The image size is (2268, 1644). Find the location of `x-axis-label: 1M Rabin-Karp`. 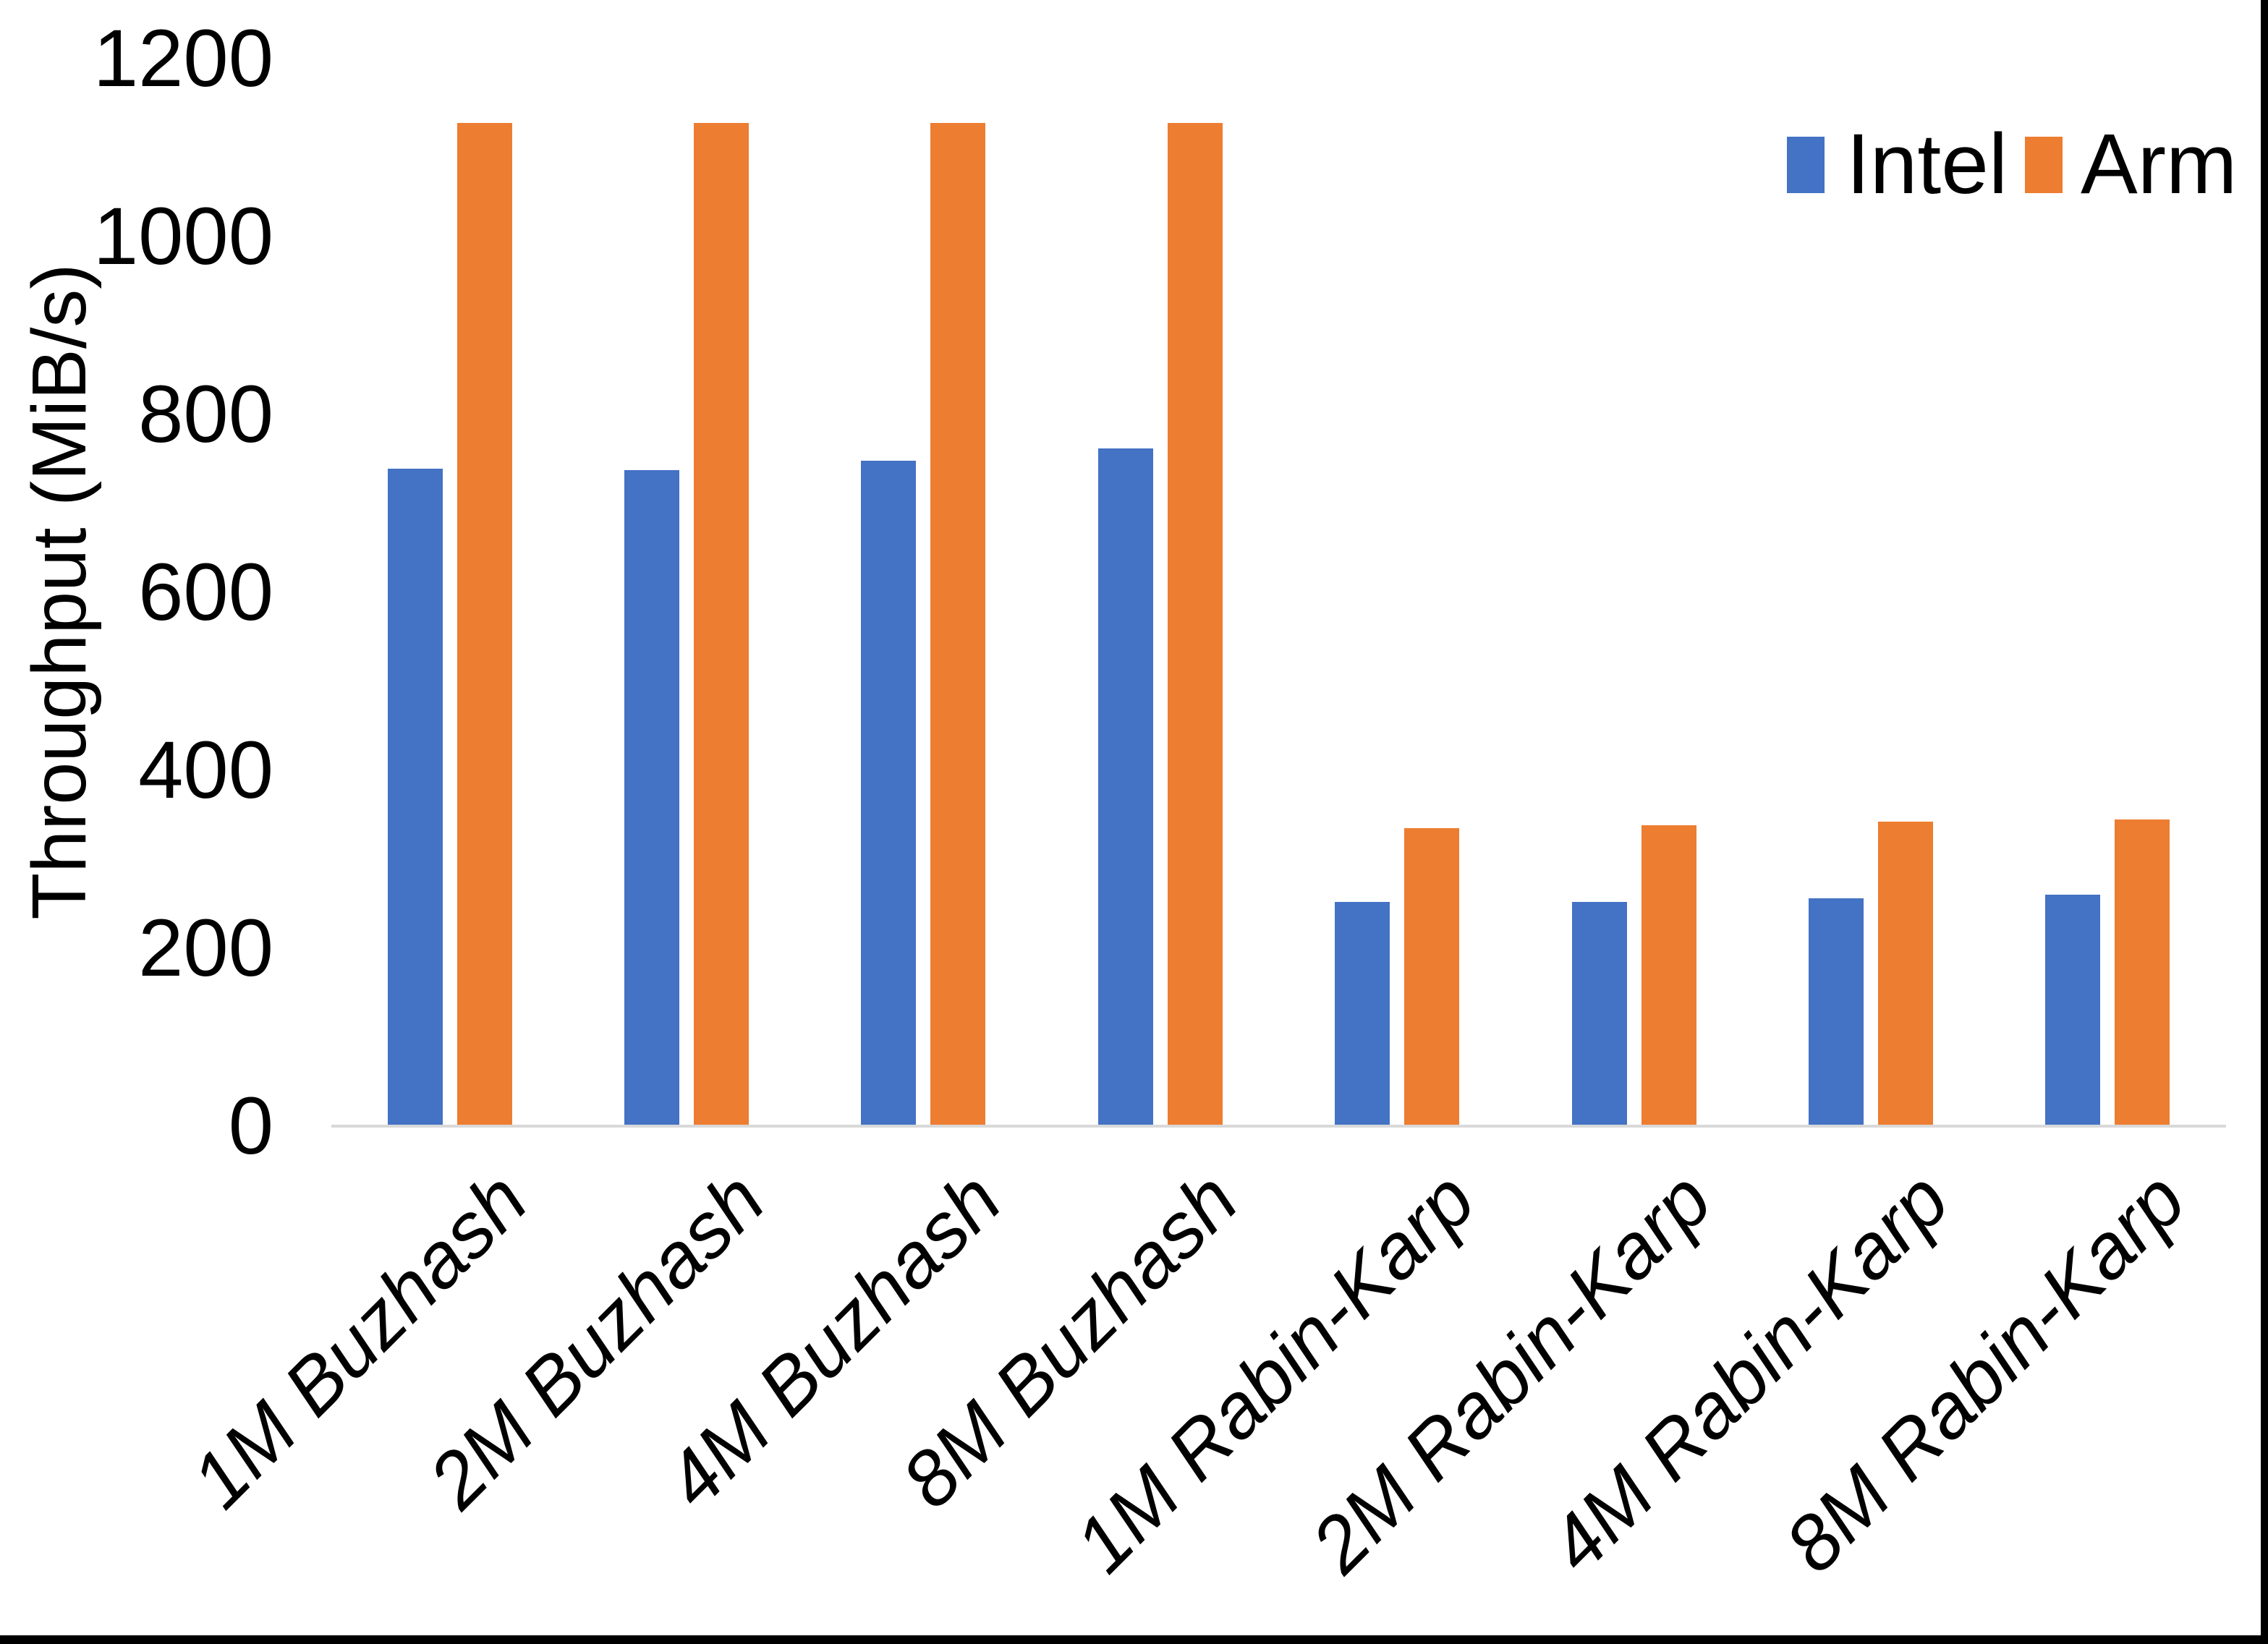

x-axis-label: 1M Rabin-Karp is located at coordinates (1274, 1372).